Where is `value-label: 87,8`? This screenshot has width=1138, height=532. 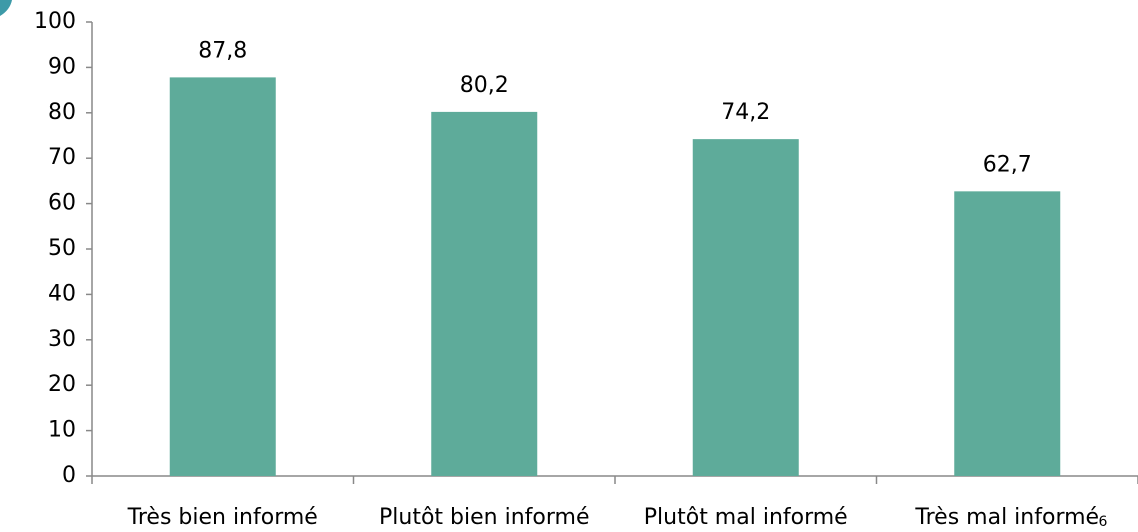 value-label: 87,8 is located at coordinates (222, 50).